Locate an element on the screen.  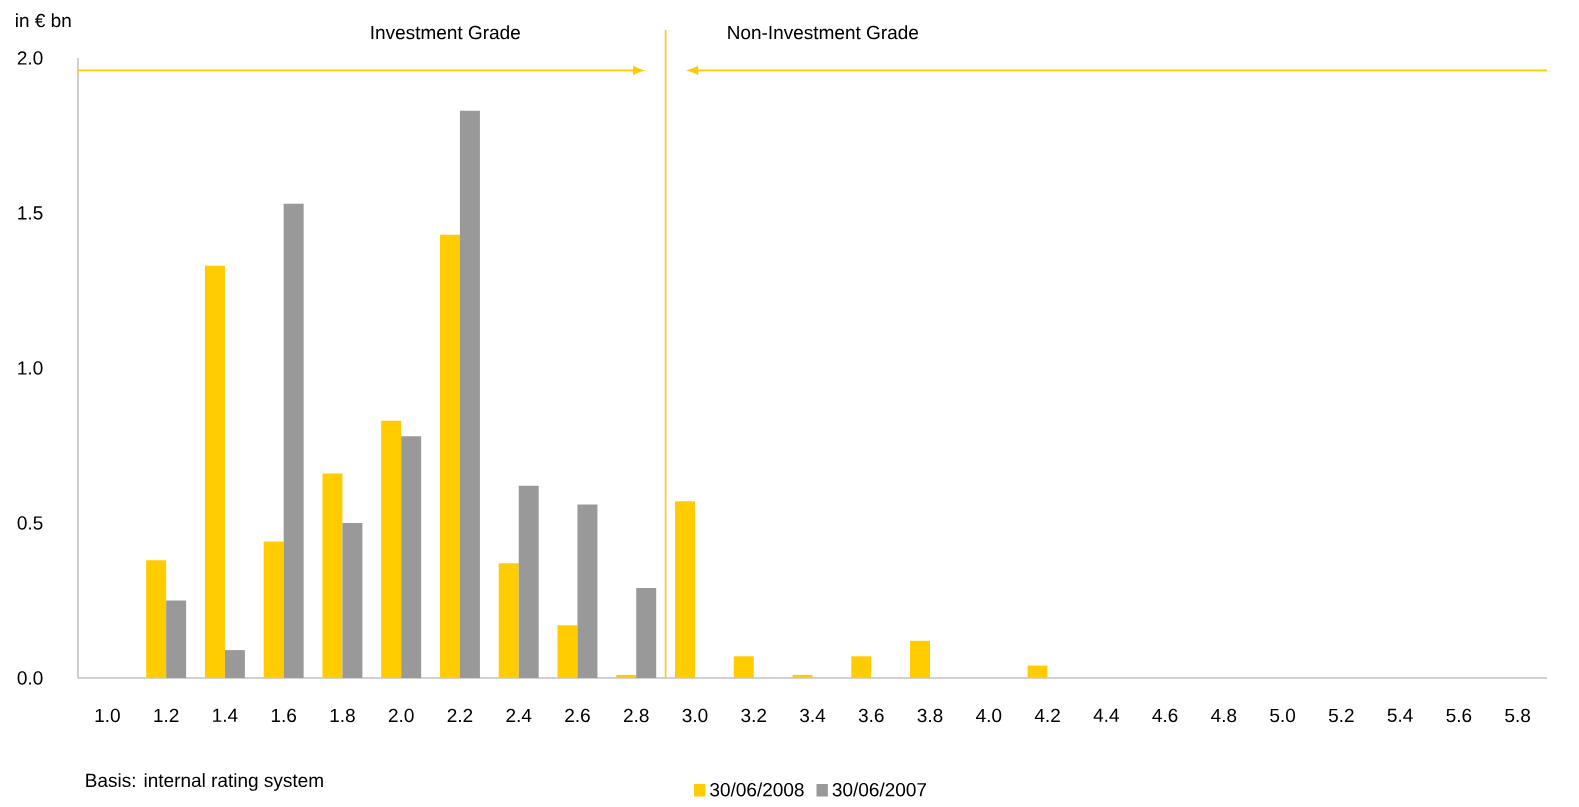
y-tick-label: 1.0 is located at coordinates (30, 368).